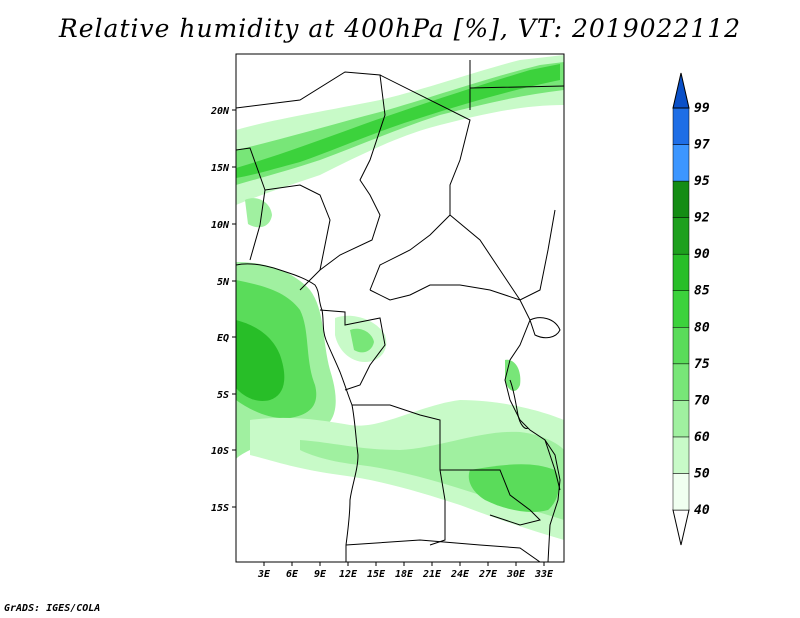  I want to click on lon-label-21e: 21E, so click(432, 574).